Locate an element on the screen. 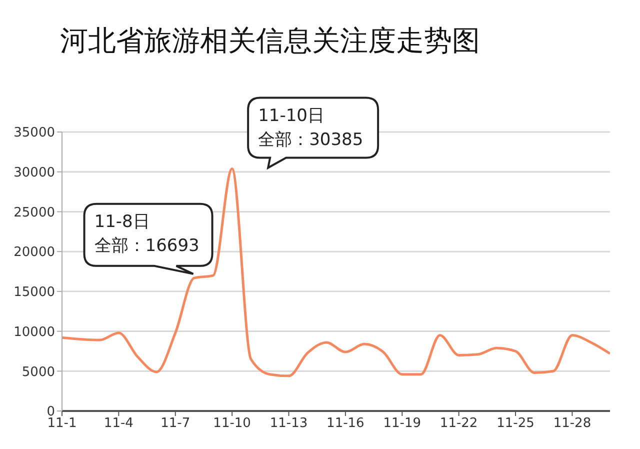 Image resolution: width=640 pixels, height=449 pixels. x-tick-label: 11-10 is located at coordinates (232, 424).